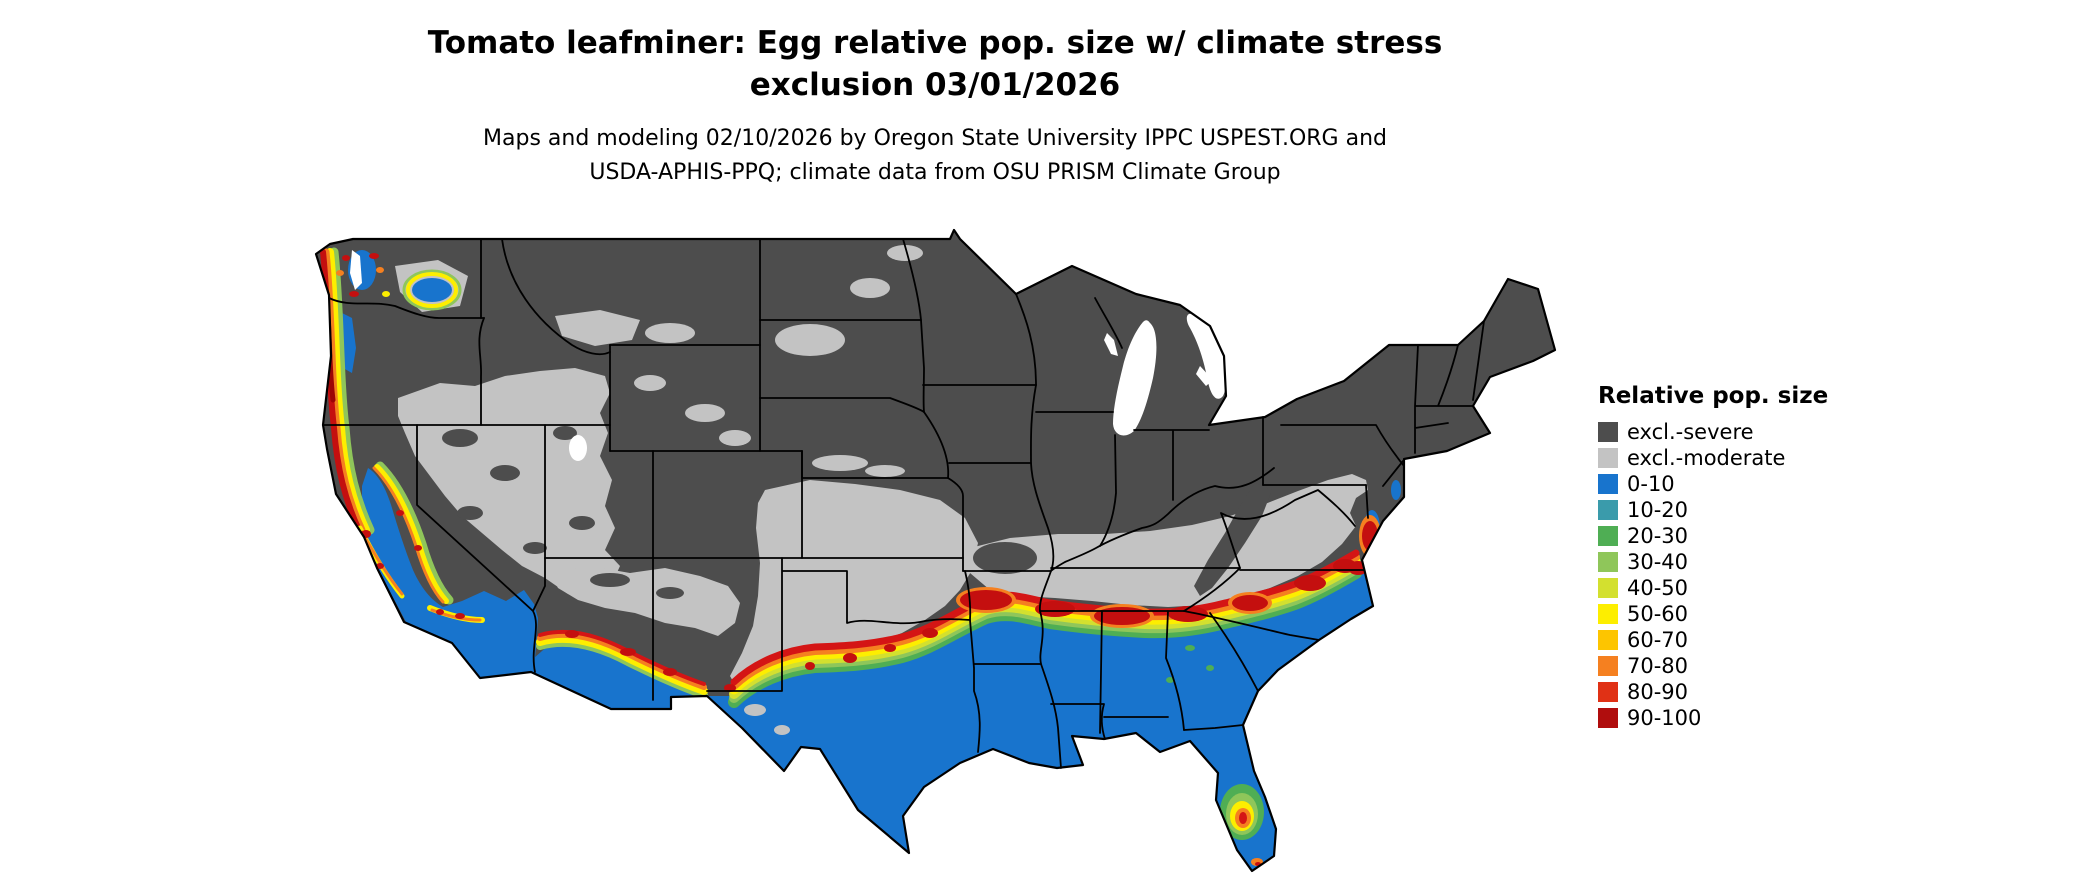 The height and width of the screenshot is (892, 2100). I want to click on legend-label: 50-60, so click(1658, 614).